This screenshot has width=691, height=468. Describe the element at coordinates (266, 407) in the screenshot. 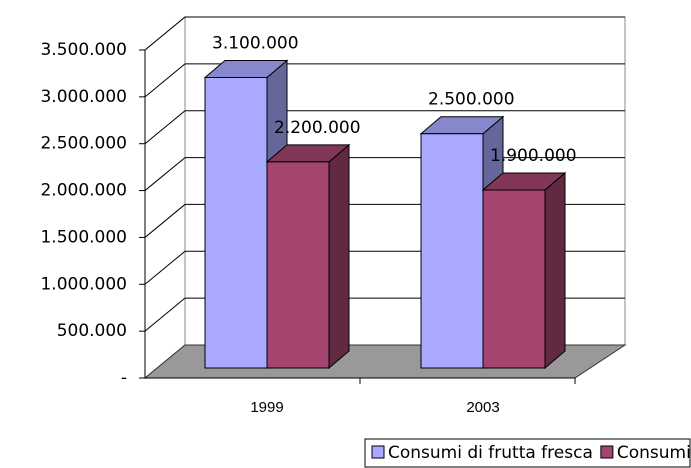

I see `x-tick-label: 1999` at that location.